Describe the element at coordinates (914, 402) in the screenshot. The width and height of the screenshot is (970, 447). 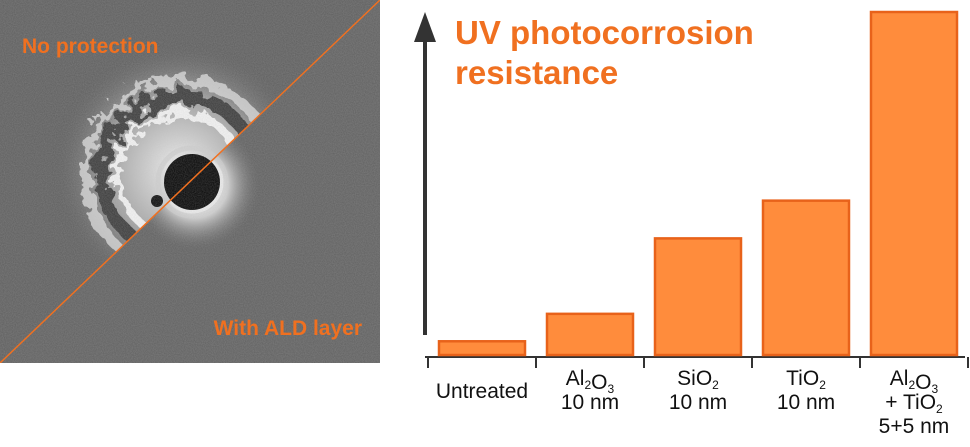
I see `category-label-al2o3-tio2-5-5-nm: Al2O3 + TiO2 5+5 nm` at that location.